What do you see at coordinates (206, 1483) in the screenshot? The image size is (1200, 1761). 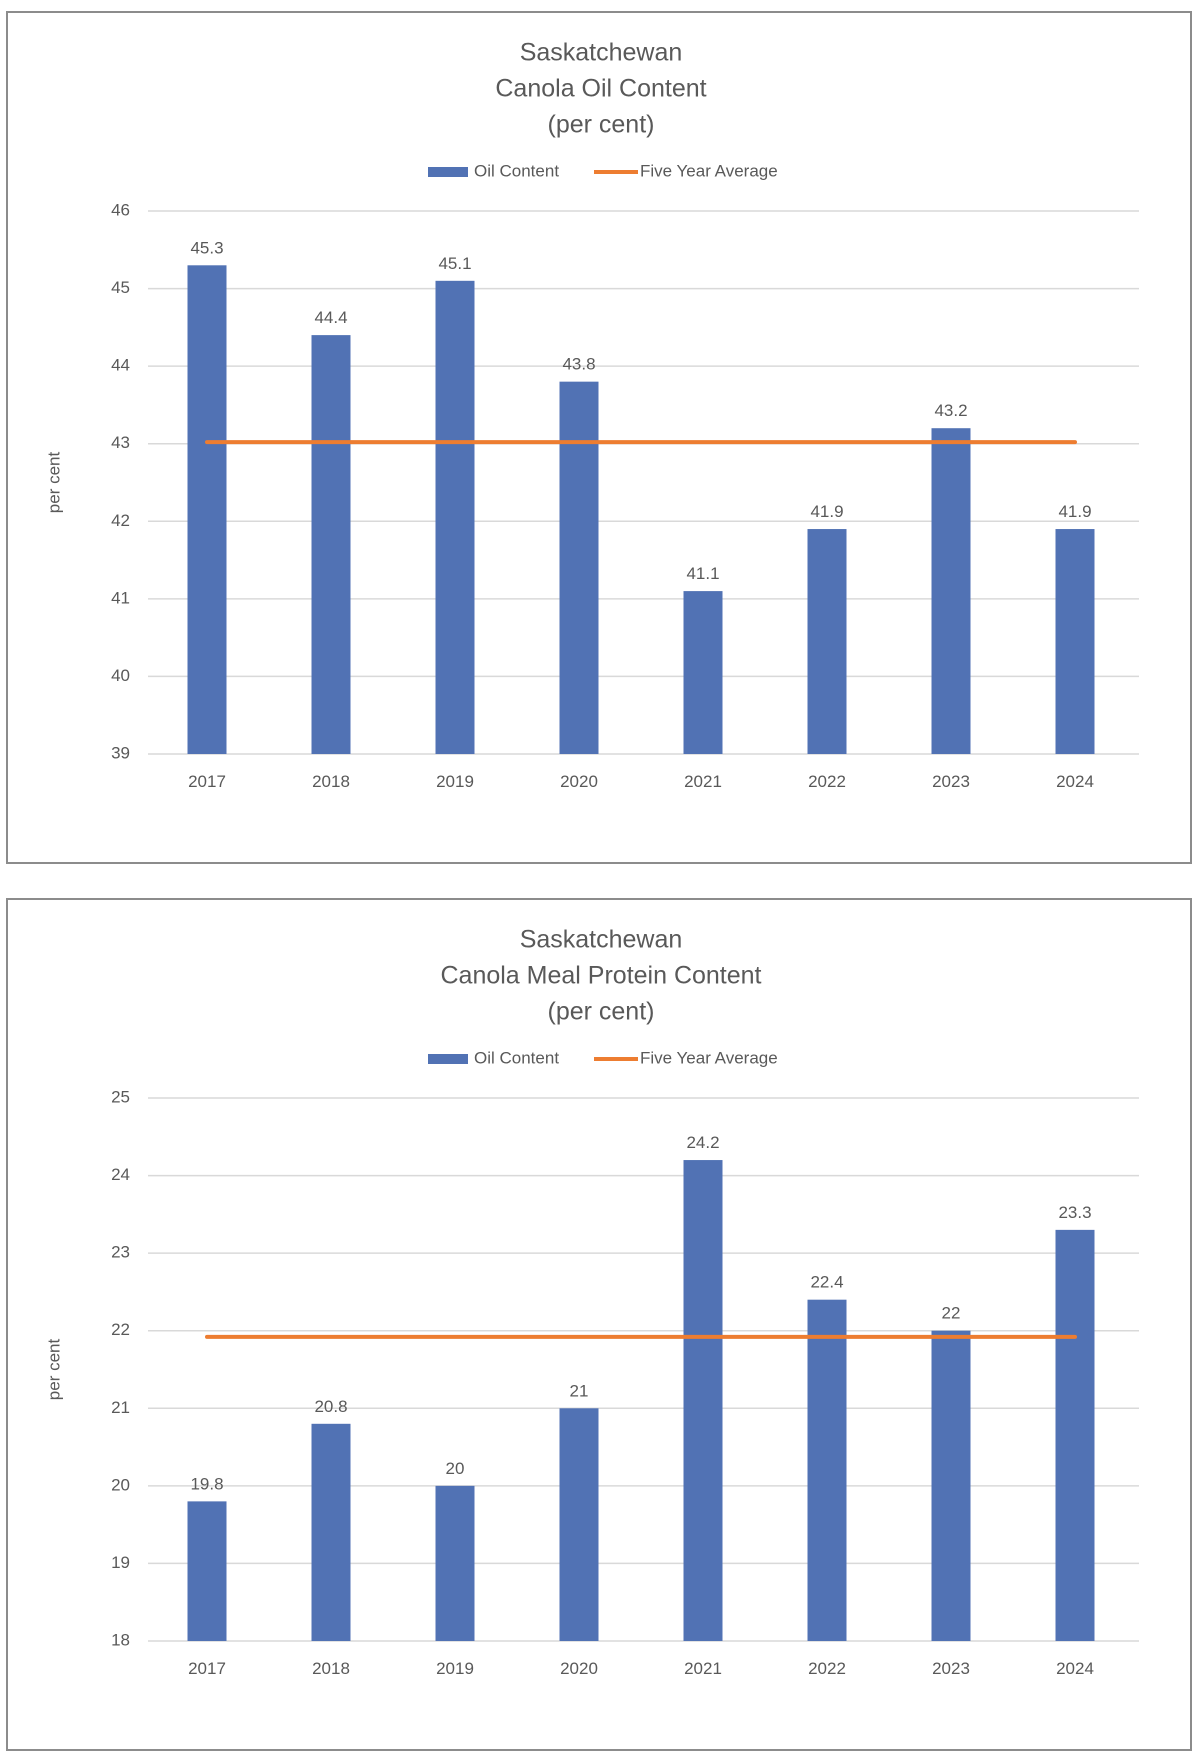 I see `data-label: 19.8` at bounding box center [206, 1483].